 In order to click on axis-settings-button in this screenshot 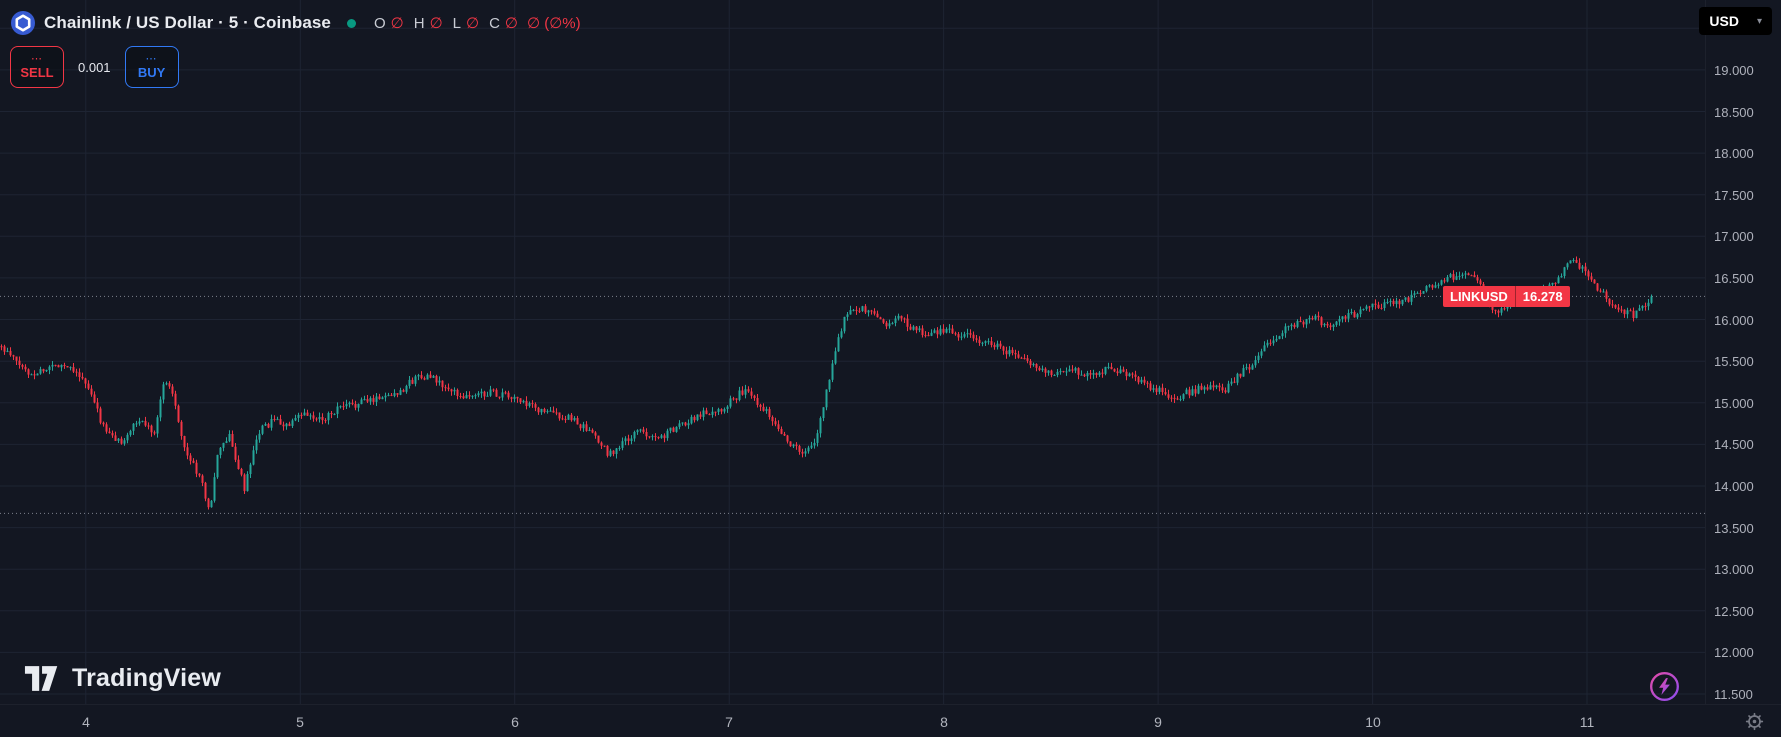, I will do `click(1754, 721)`.